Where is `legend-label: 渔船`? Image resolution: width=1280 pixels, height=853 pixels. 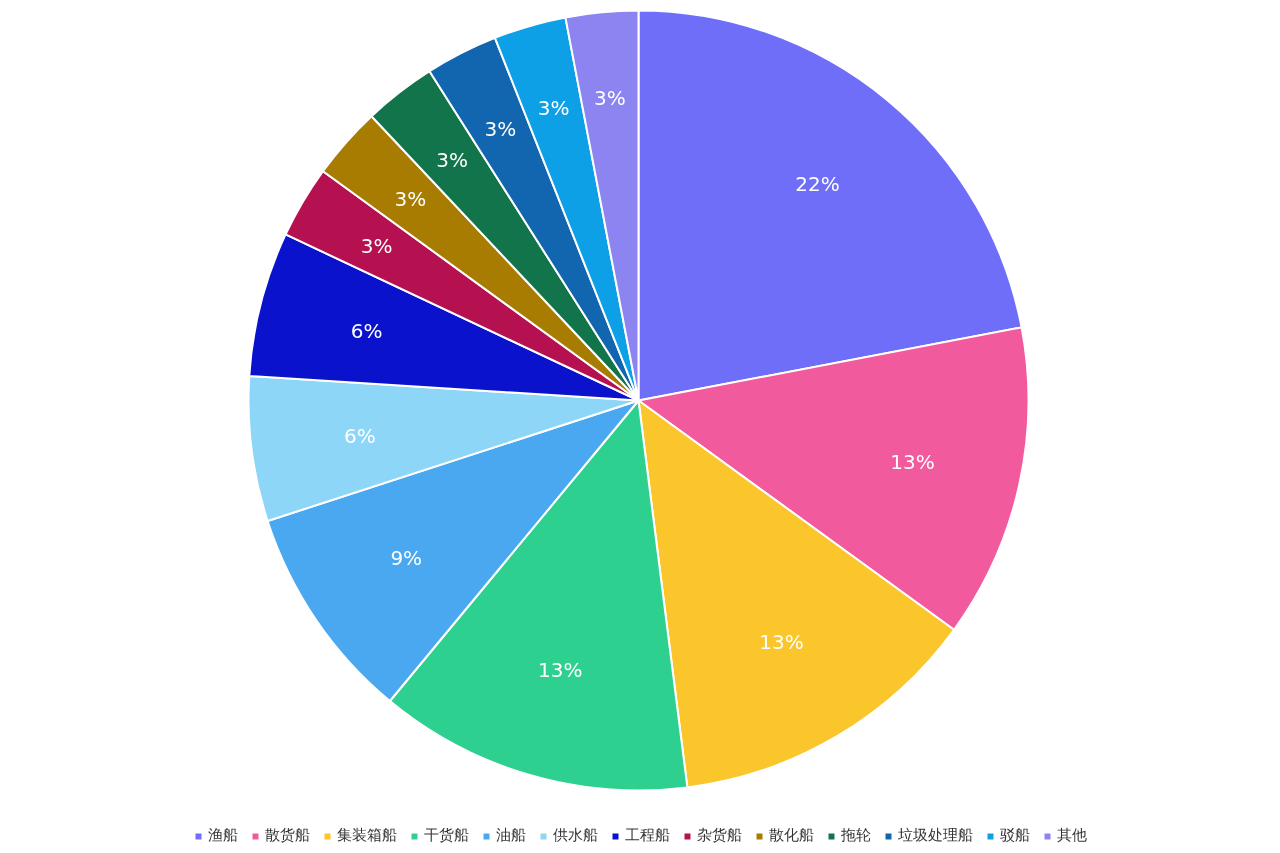 legend-label: 渔船 is located at coordinates (223, 835).